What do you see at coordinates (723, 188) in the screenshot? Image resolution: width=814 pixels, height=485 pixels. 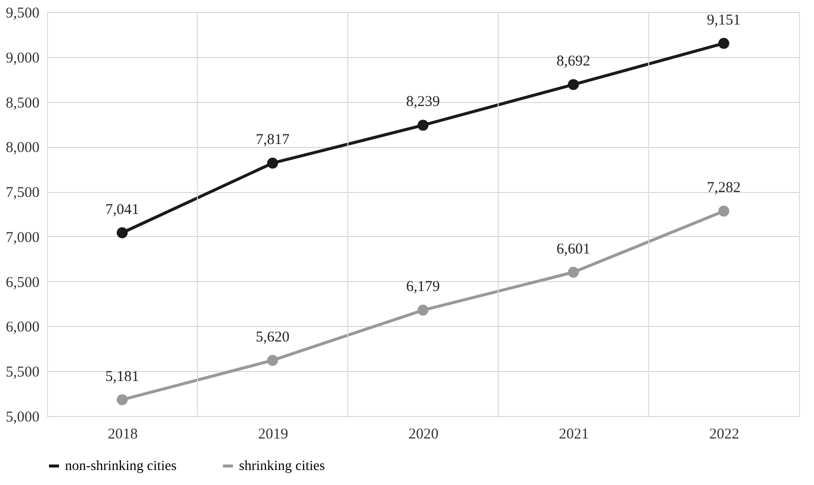 I see `data-label: 7,282` at bounding box center [723, 188].